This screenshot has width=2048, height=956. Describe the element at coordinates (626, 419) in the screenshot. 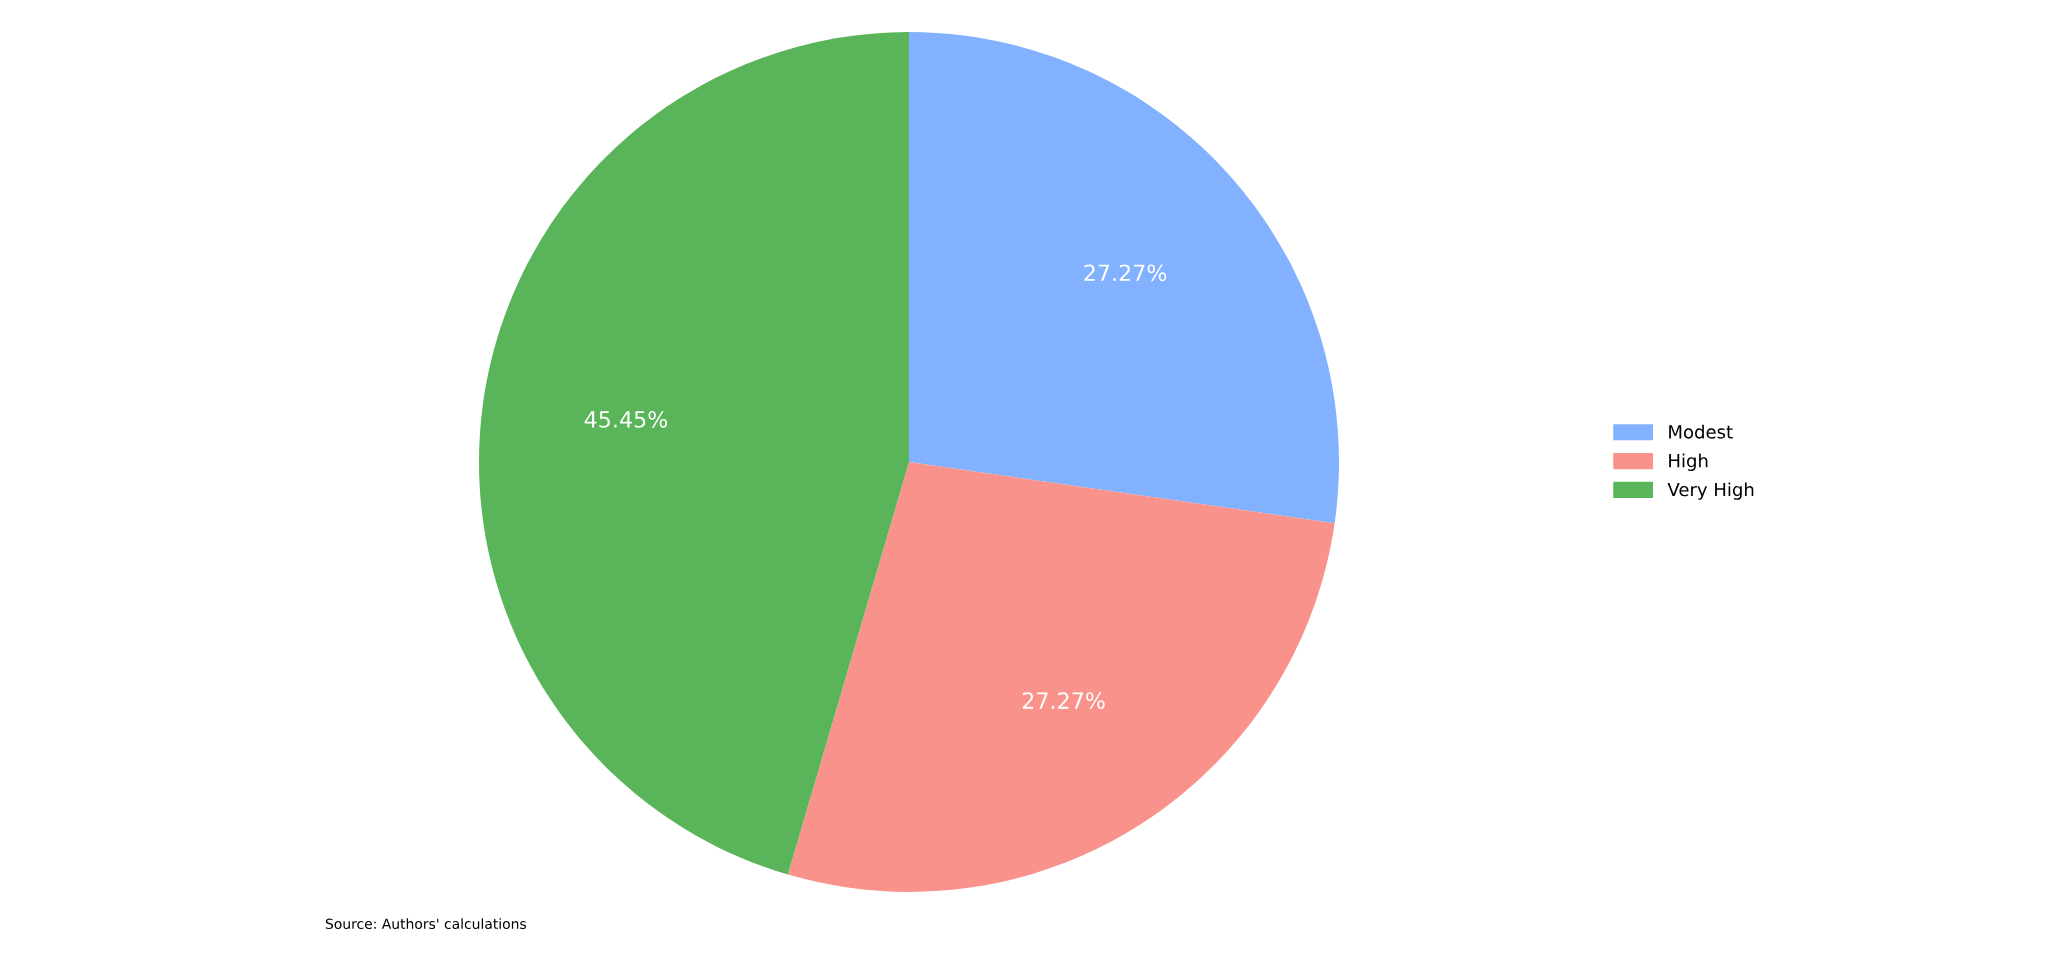

I see `data-label: 45.45%` at that location.